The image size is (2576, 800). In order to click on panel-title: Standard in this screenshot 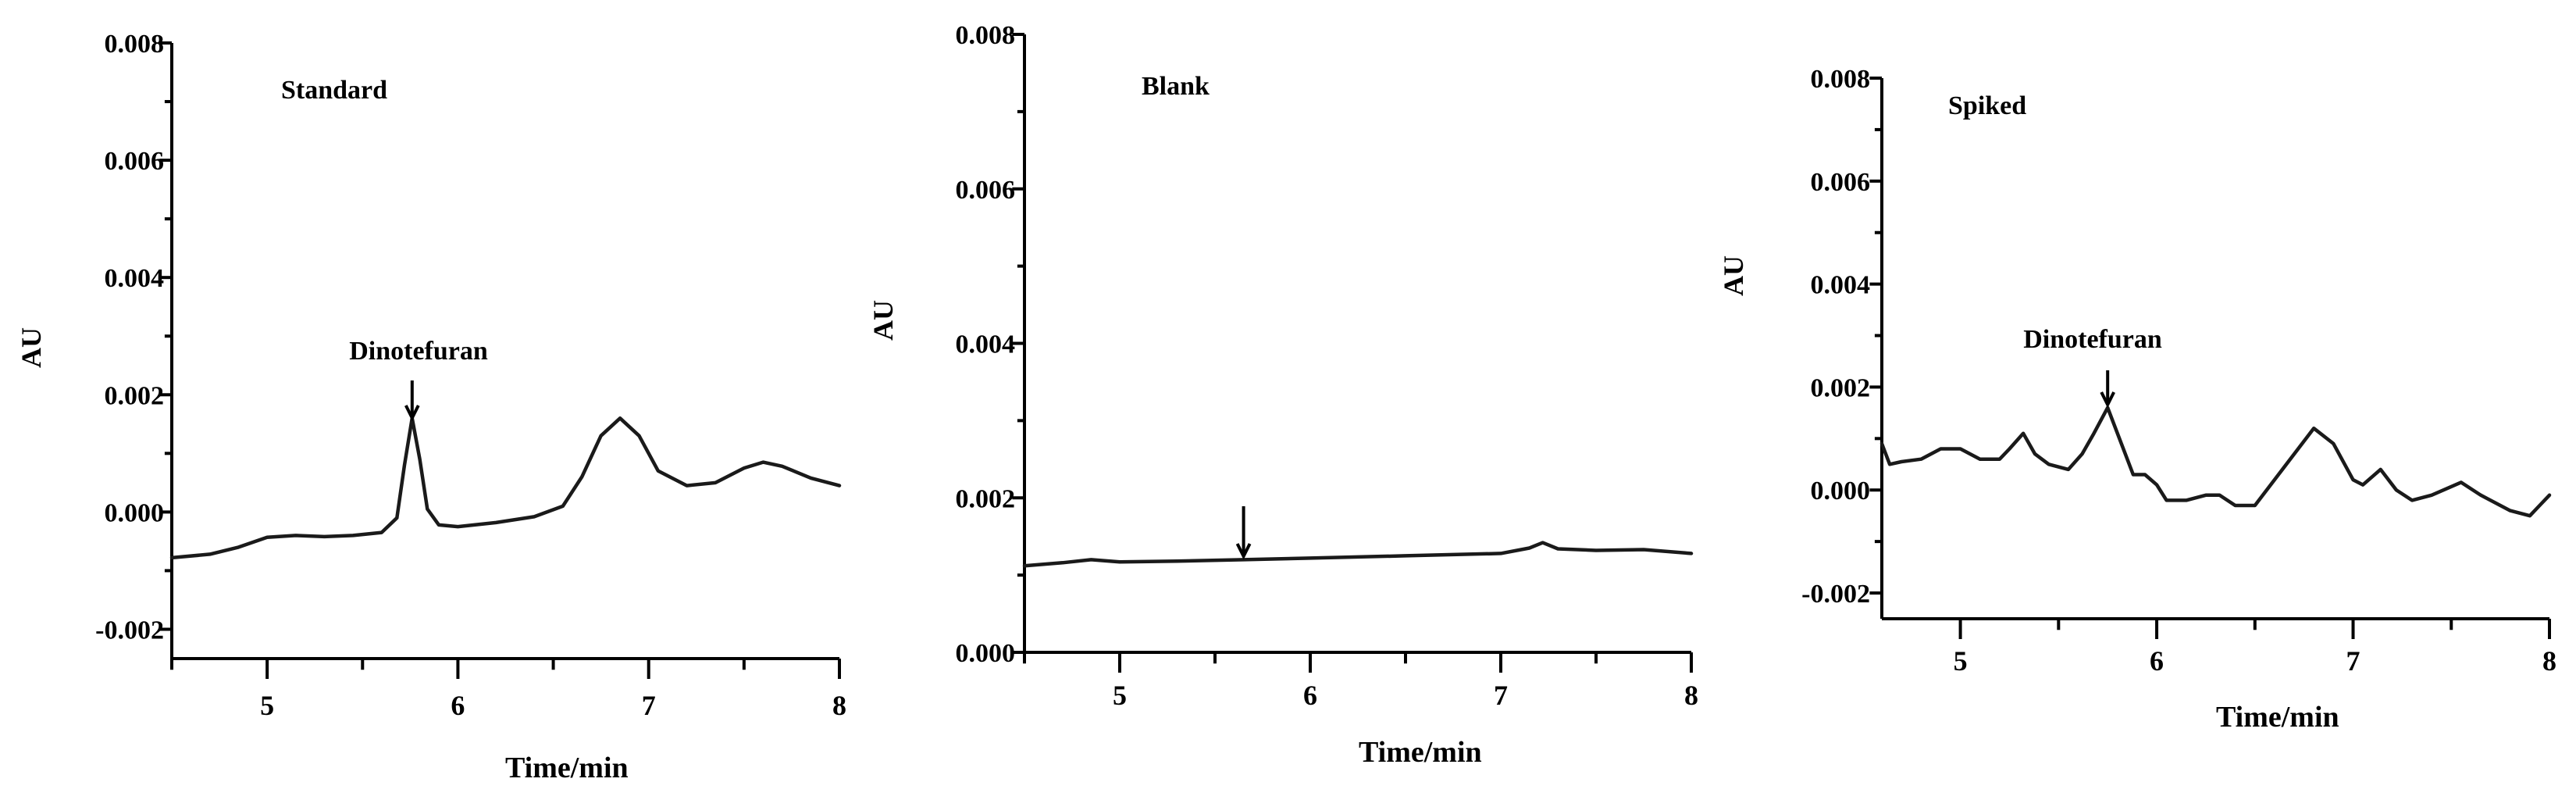, I will do `click(334, 90)`.